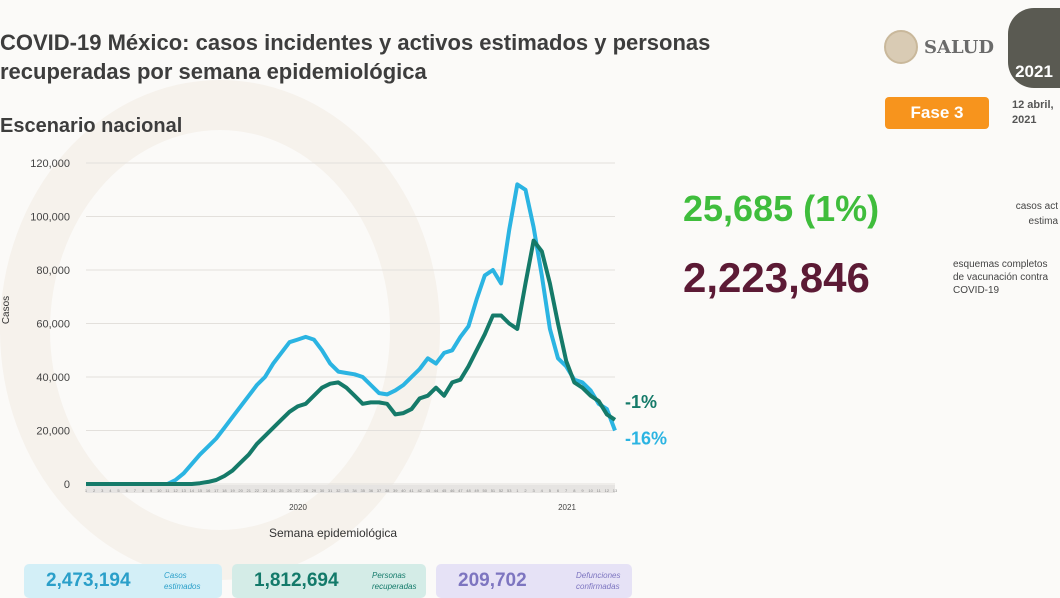 The width and height of the screenshot is (1060, 598). What do you see at coordinates (53, 271) in the screenshot?
I see `y-tick-label: 80,000` at bounding box center [53, 271].